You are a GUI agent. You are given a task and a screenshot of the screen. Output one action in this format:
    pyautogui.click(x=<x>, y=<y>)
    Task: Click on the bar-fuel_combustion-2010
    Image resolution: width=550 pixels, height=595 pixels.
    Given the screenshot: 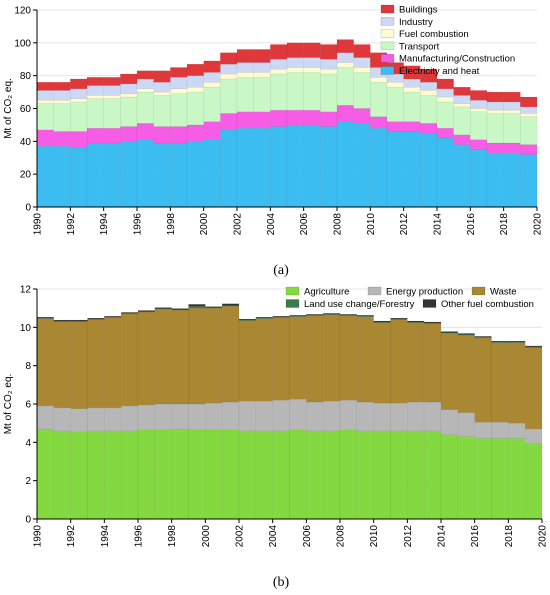 What is the action you would take?
    pyautogui.click(x=379, y=80)
    